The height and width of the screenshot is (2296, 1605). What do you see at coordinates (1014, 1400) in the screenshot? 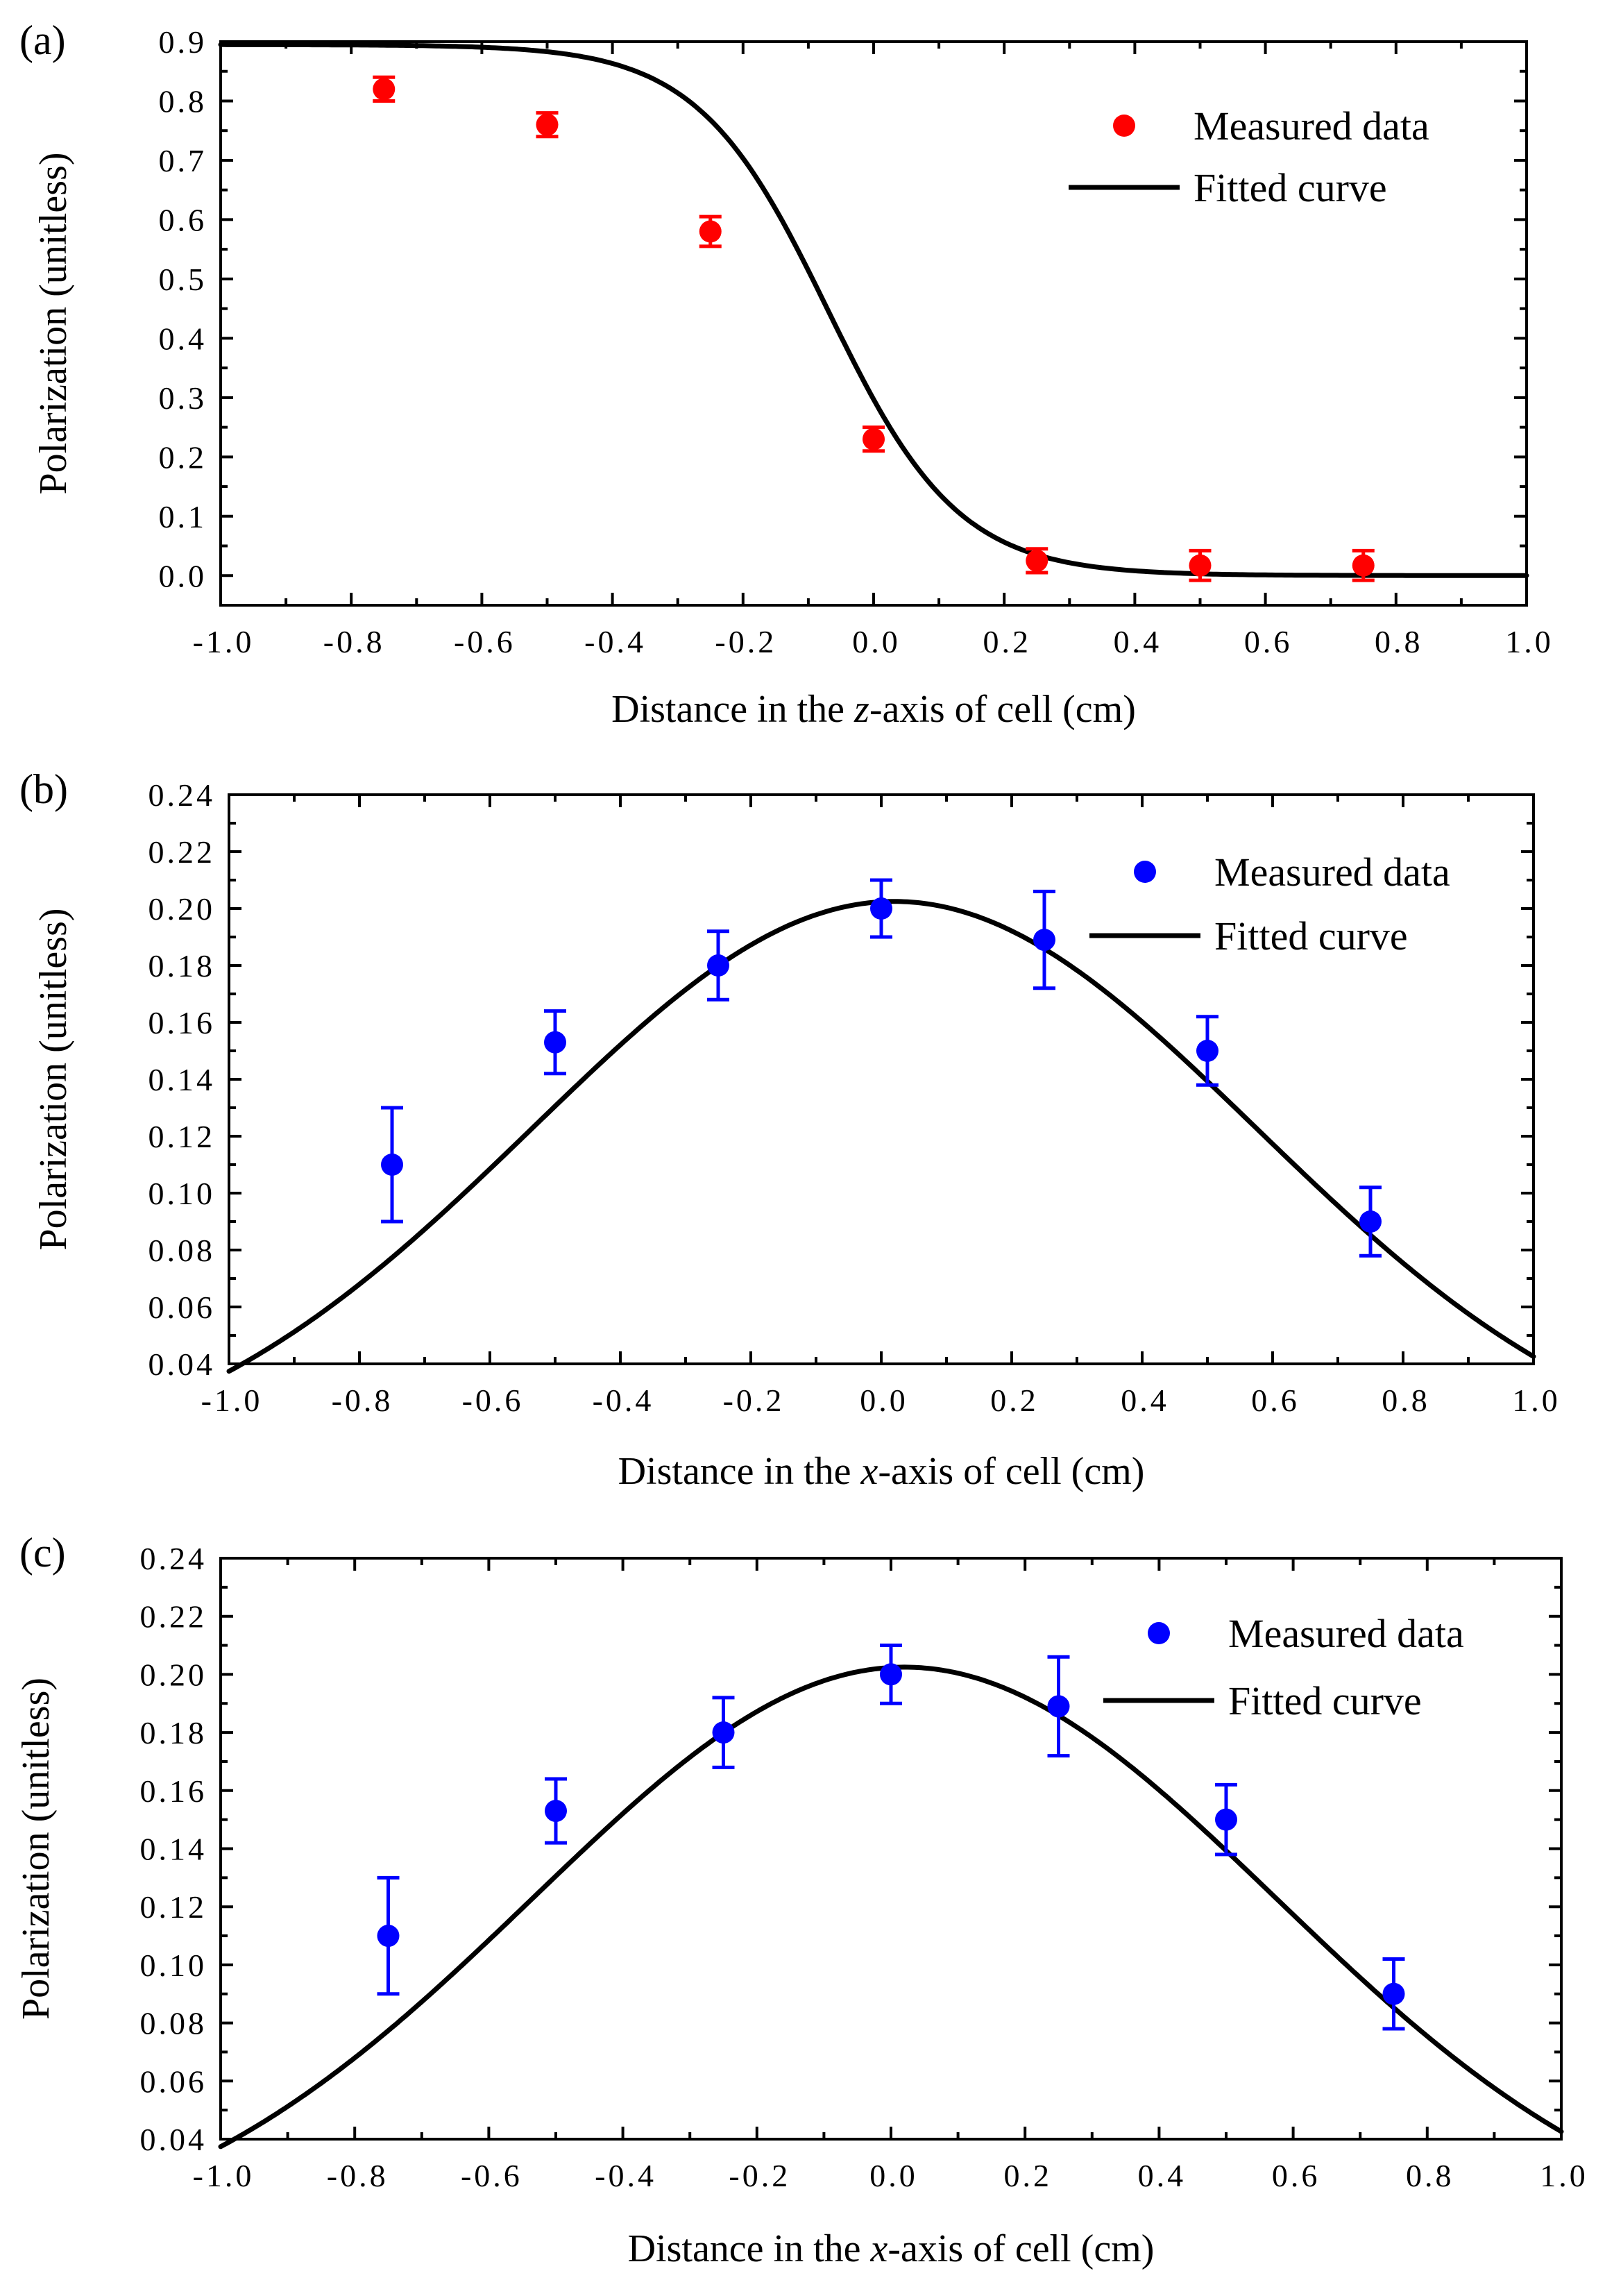
I see `x-tick-label: 0.2` at bounding box center [1014, 1400].